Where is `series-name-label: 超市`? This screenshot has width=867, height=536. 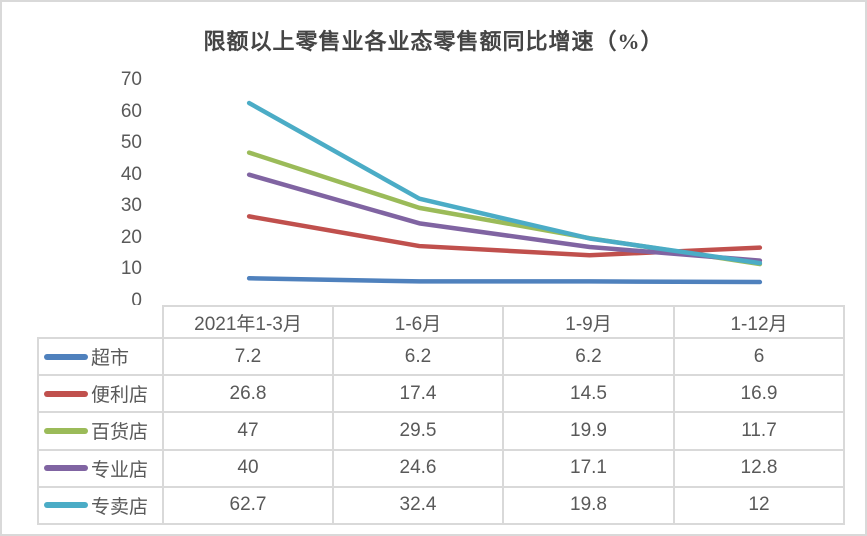
series-name-label: 超市 is located at coordinates (110, 359).